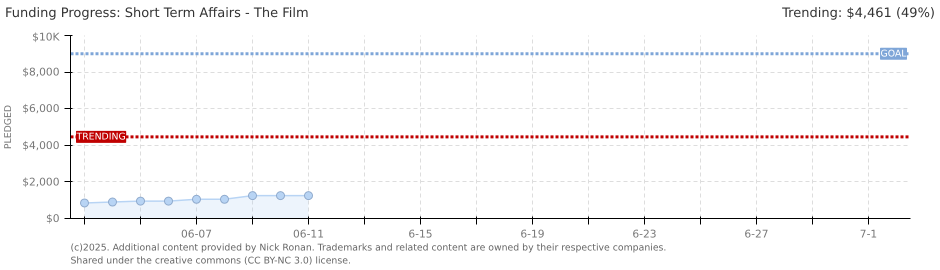  What do you see at coordinates (8, 127) in the screenshot?
I see `y-axis-title: PLEDGED` at bounding box center [8, 127].